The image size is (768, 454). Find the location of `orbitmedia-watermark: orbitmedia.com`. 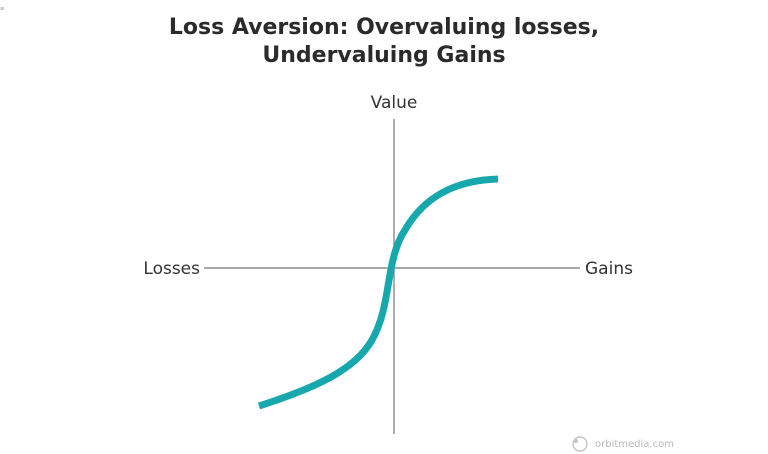

orbitmedia-watermark: orbitmedia.com is located at coordinates (622, 444).